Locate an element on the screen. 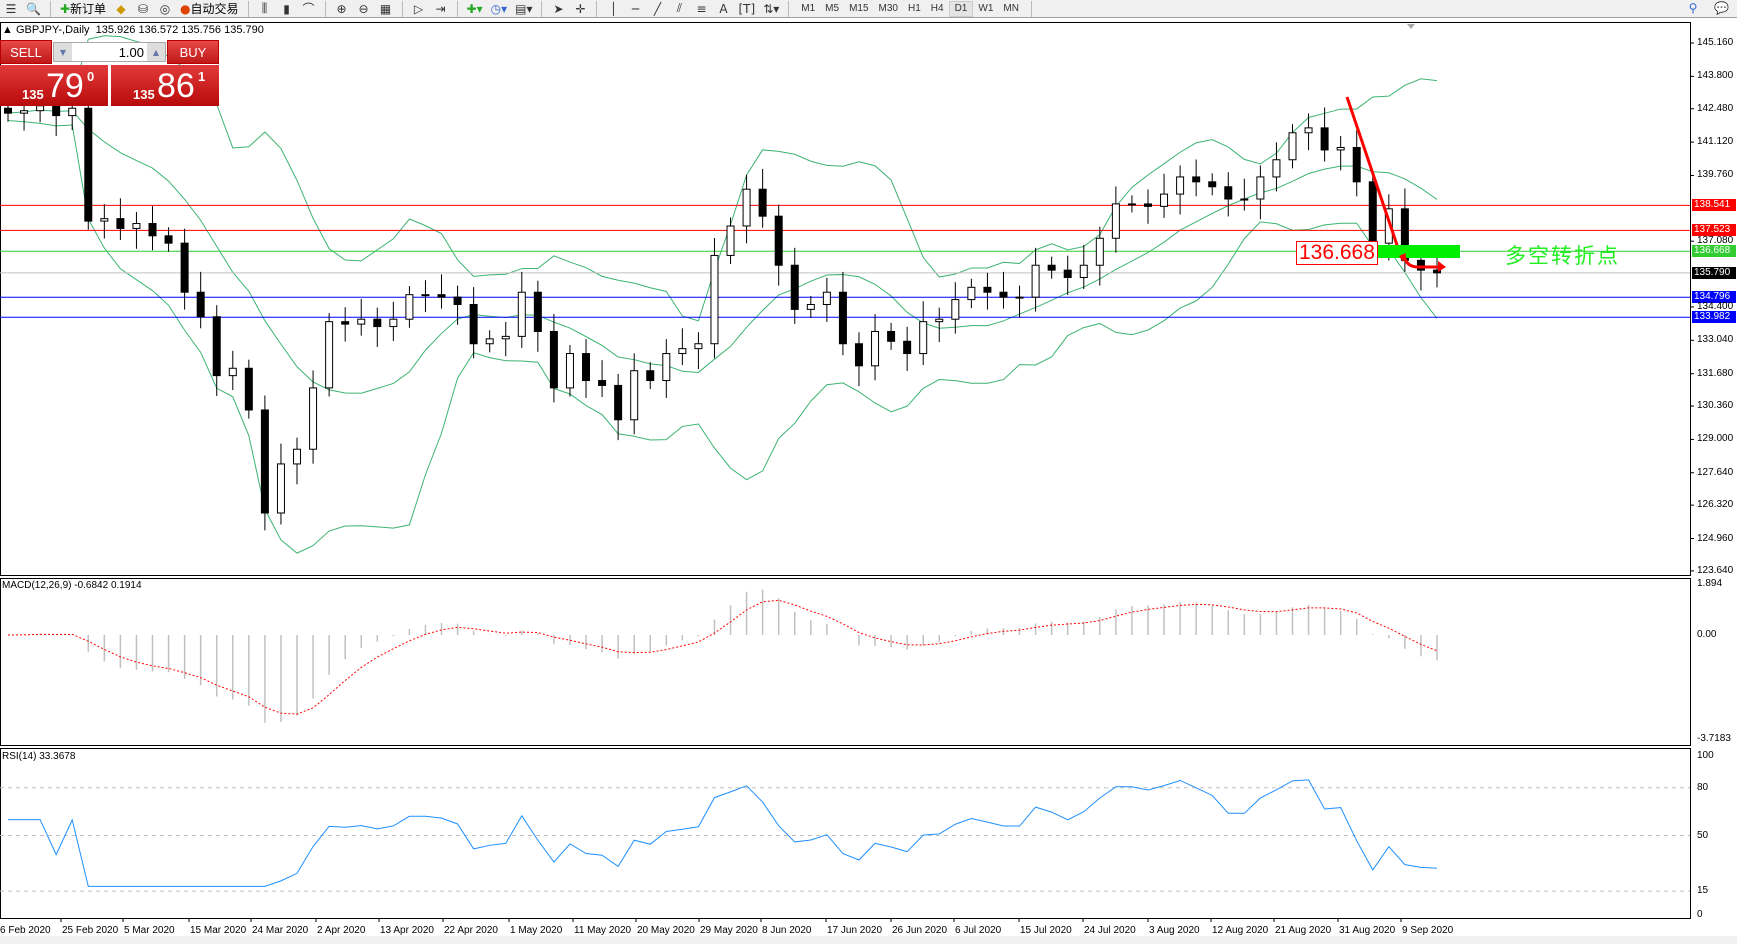 The image size is (1737, 944). volume-decrease-button: ▼ is located at coordinates (63, 52).